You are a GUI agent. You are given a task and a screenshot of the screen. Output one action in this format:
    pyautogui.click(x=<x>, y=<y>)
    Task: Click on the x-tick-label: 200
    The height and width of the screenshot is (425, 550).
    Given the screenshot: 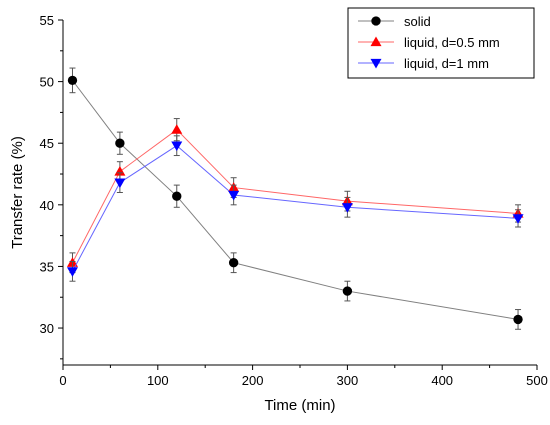 What is the action you would take?
    pyautogui.click(x=253, y=380)
    